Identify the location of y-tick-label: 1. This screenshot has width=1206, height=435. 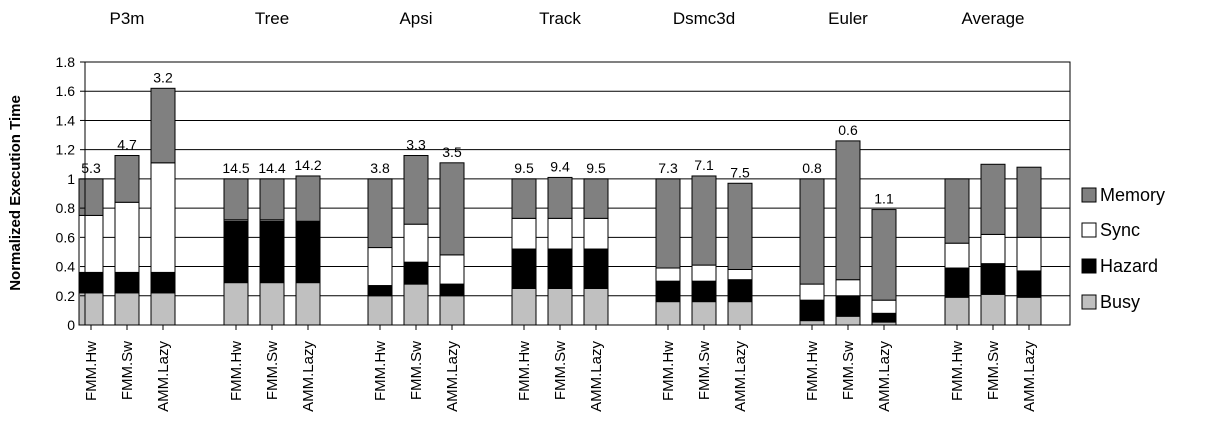
(71, 179).